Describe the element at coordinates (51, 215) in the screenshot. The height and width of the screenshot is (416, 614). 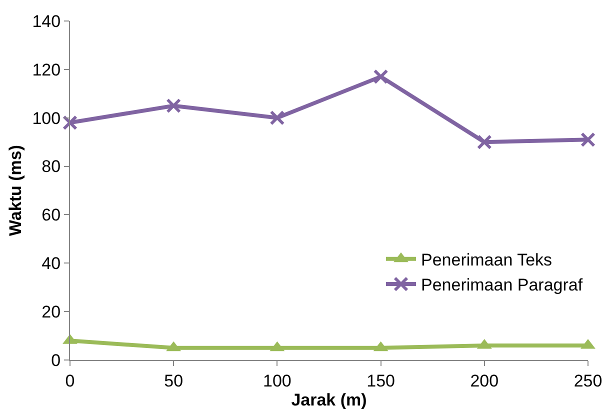
I see `y-tick-label: 60` at that location.